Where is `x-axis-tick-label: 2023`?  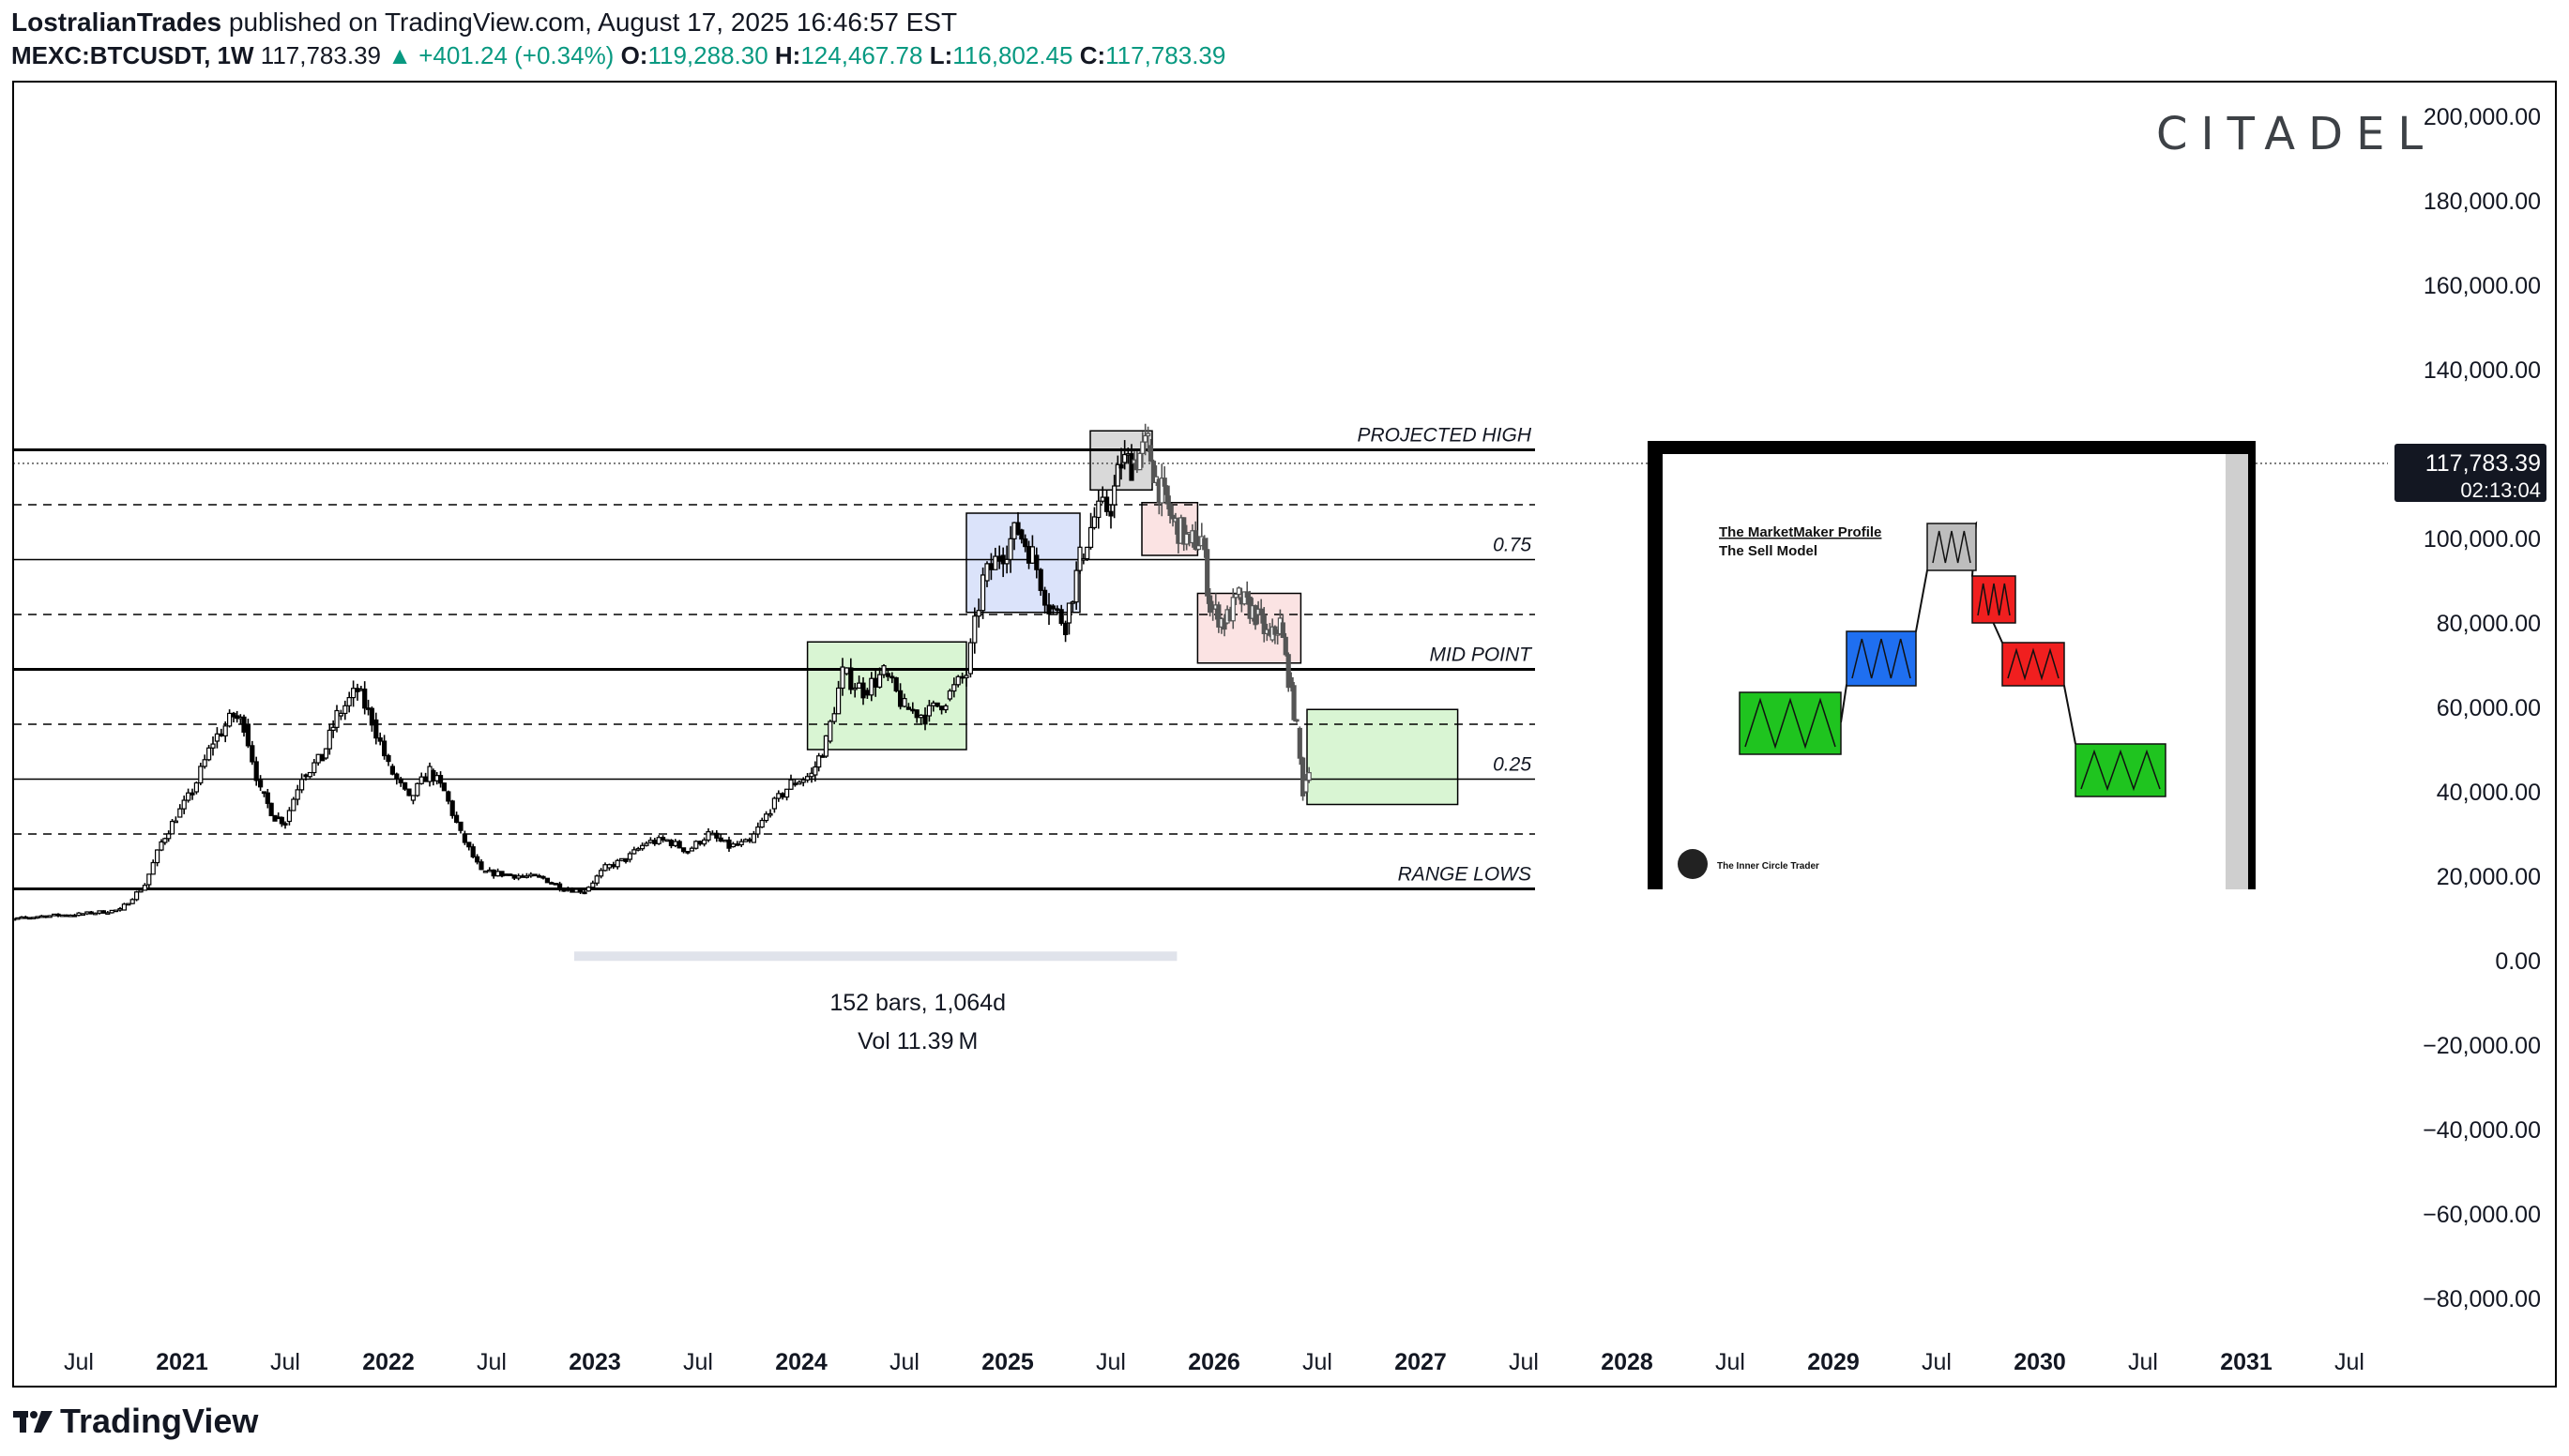 x-axis-tick-label: 2023 is located at coordinates (595, 1362).